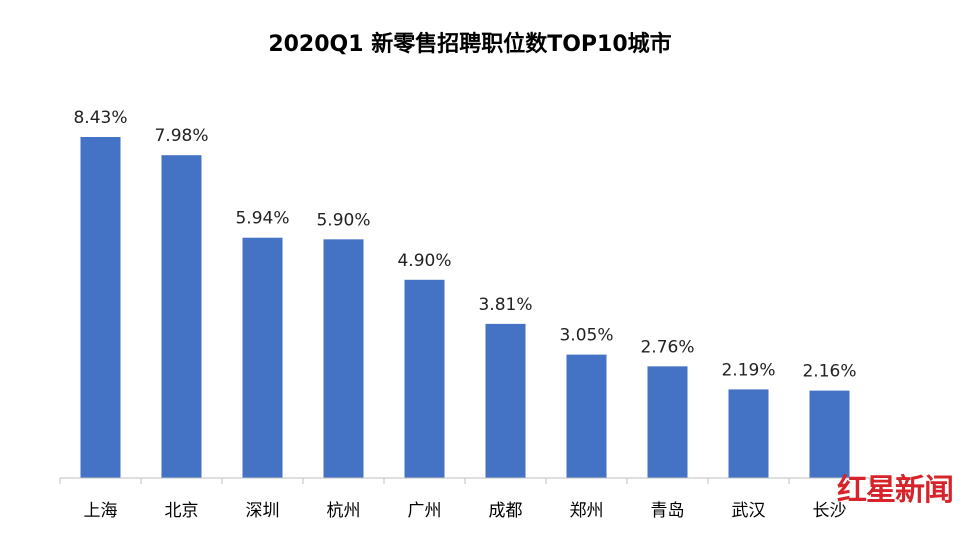 Image resolution: width=963 pixels, height=535 pixels. Describe the element at coordinates (100, 307) in the screenshot. I see `bar-上海` at that location.